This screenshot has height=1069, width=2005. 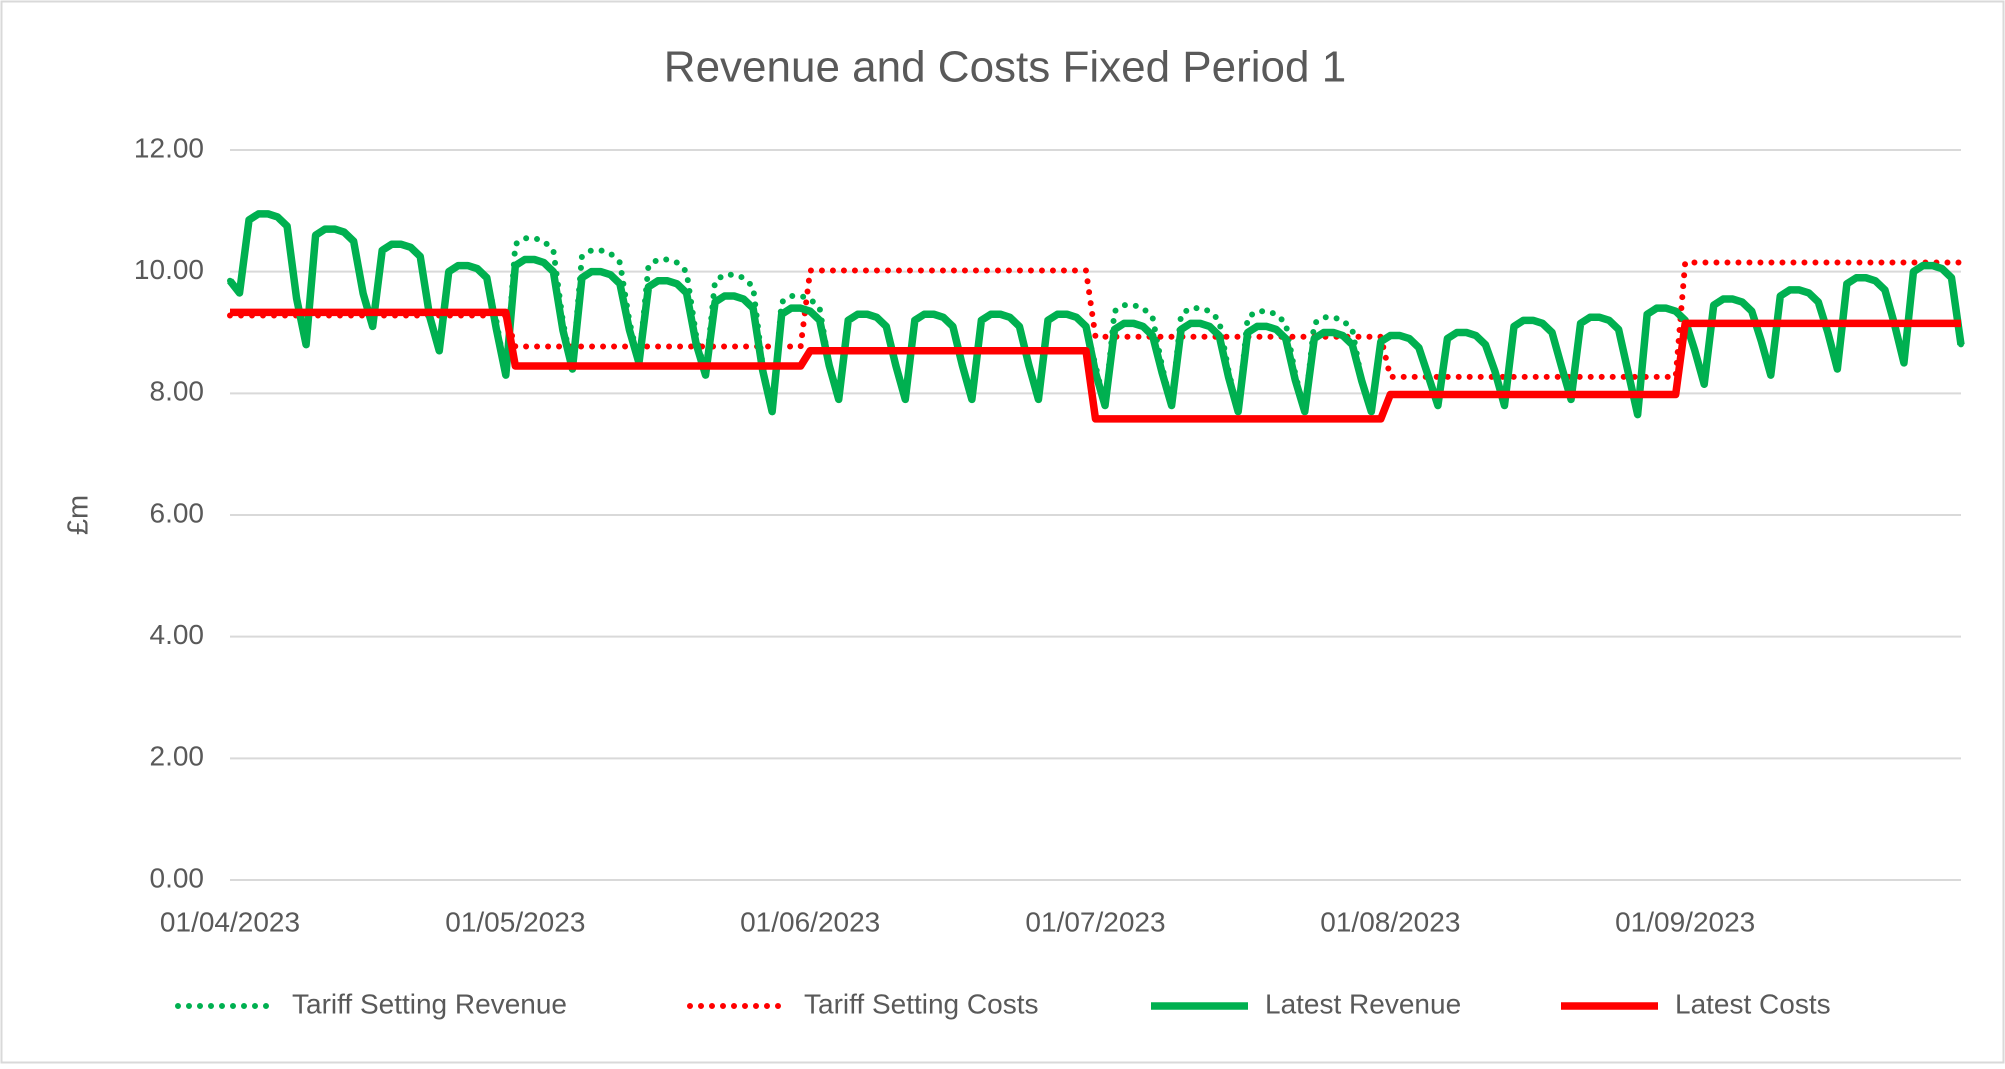 I want to click on legend-label: Tariff Setting Costs, so click(x=921, y=1003).